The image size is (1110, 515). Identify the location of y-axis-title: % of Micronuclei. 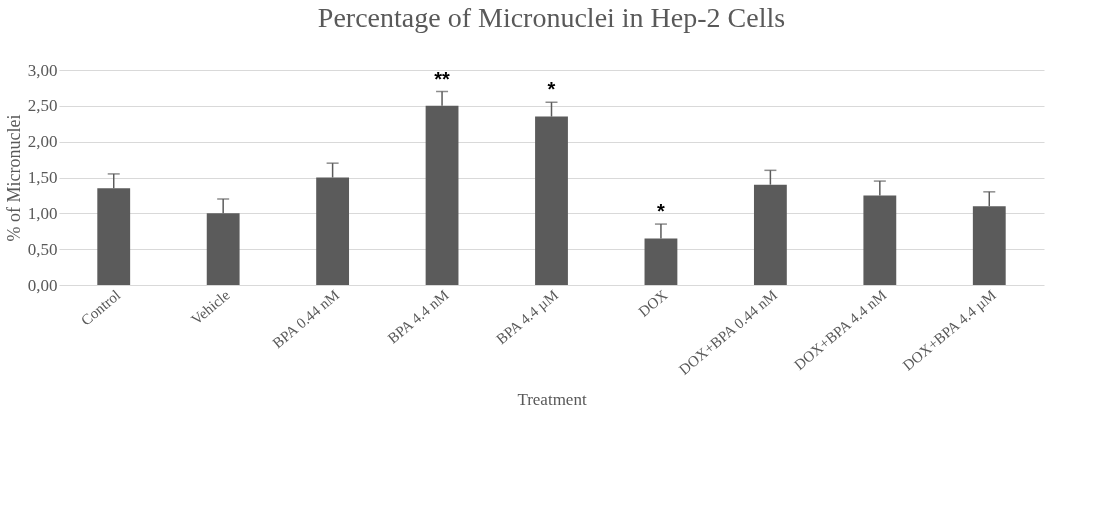
(13, 178).